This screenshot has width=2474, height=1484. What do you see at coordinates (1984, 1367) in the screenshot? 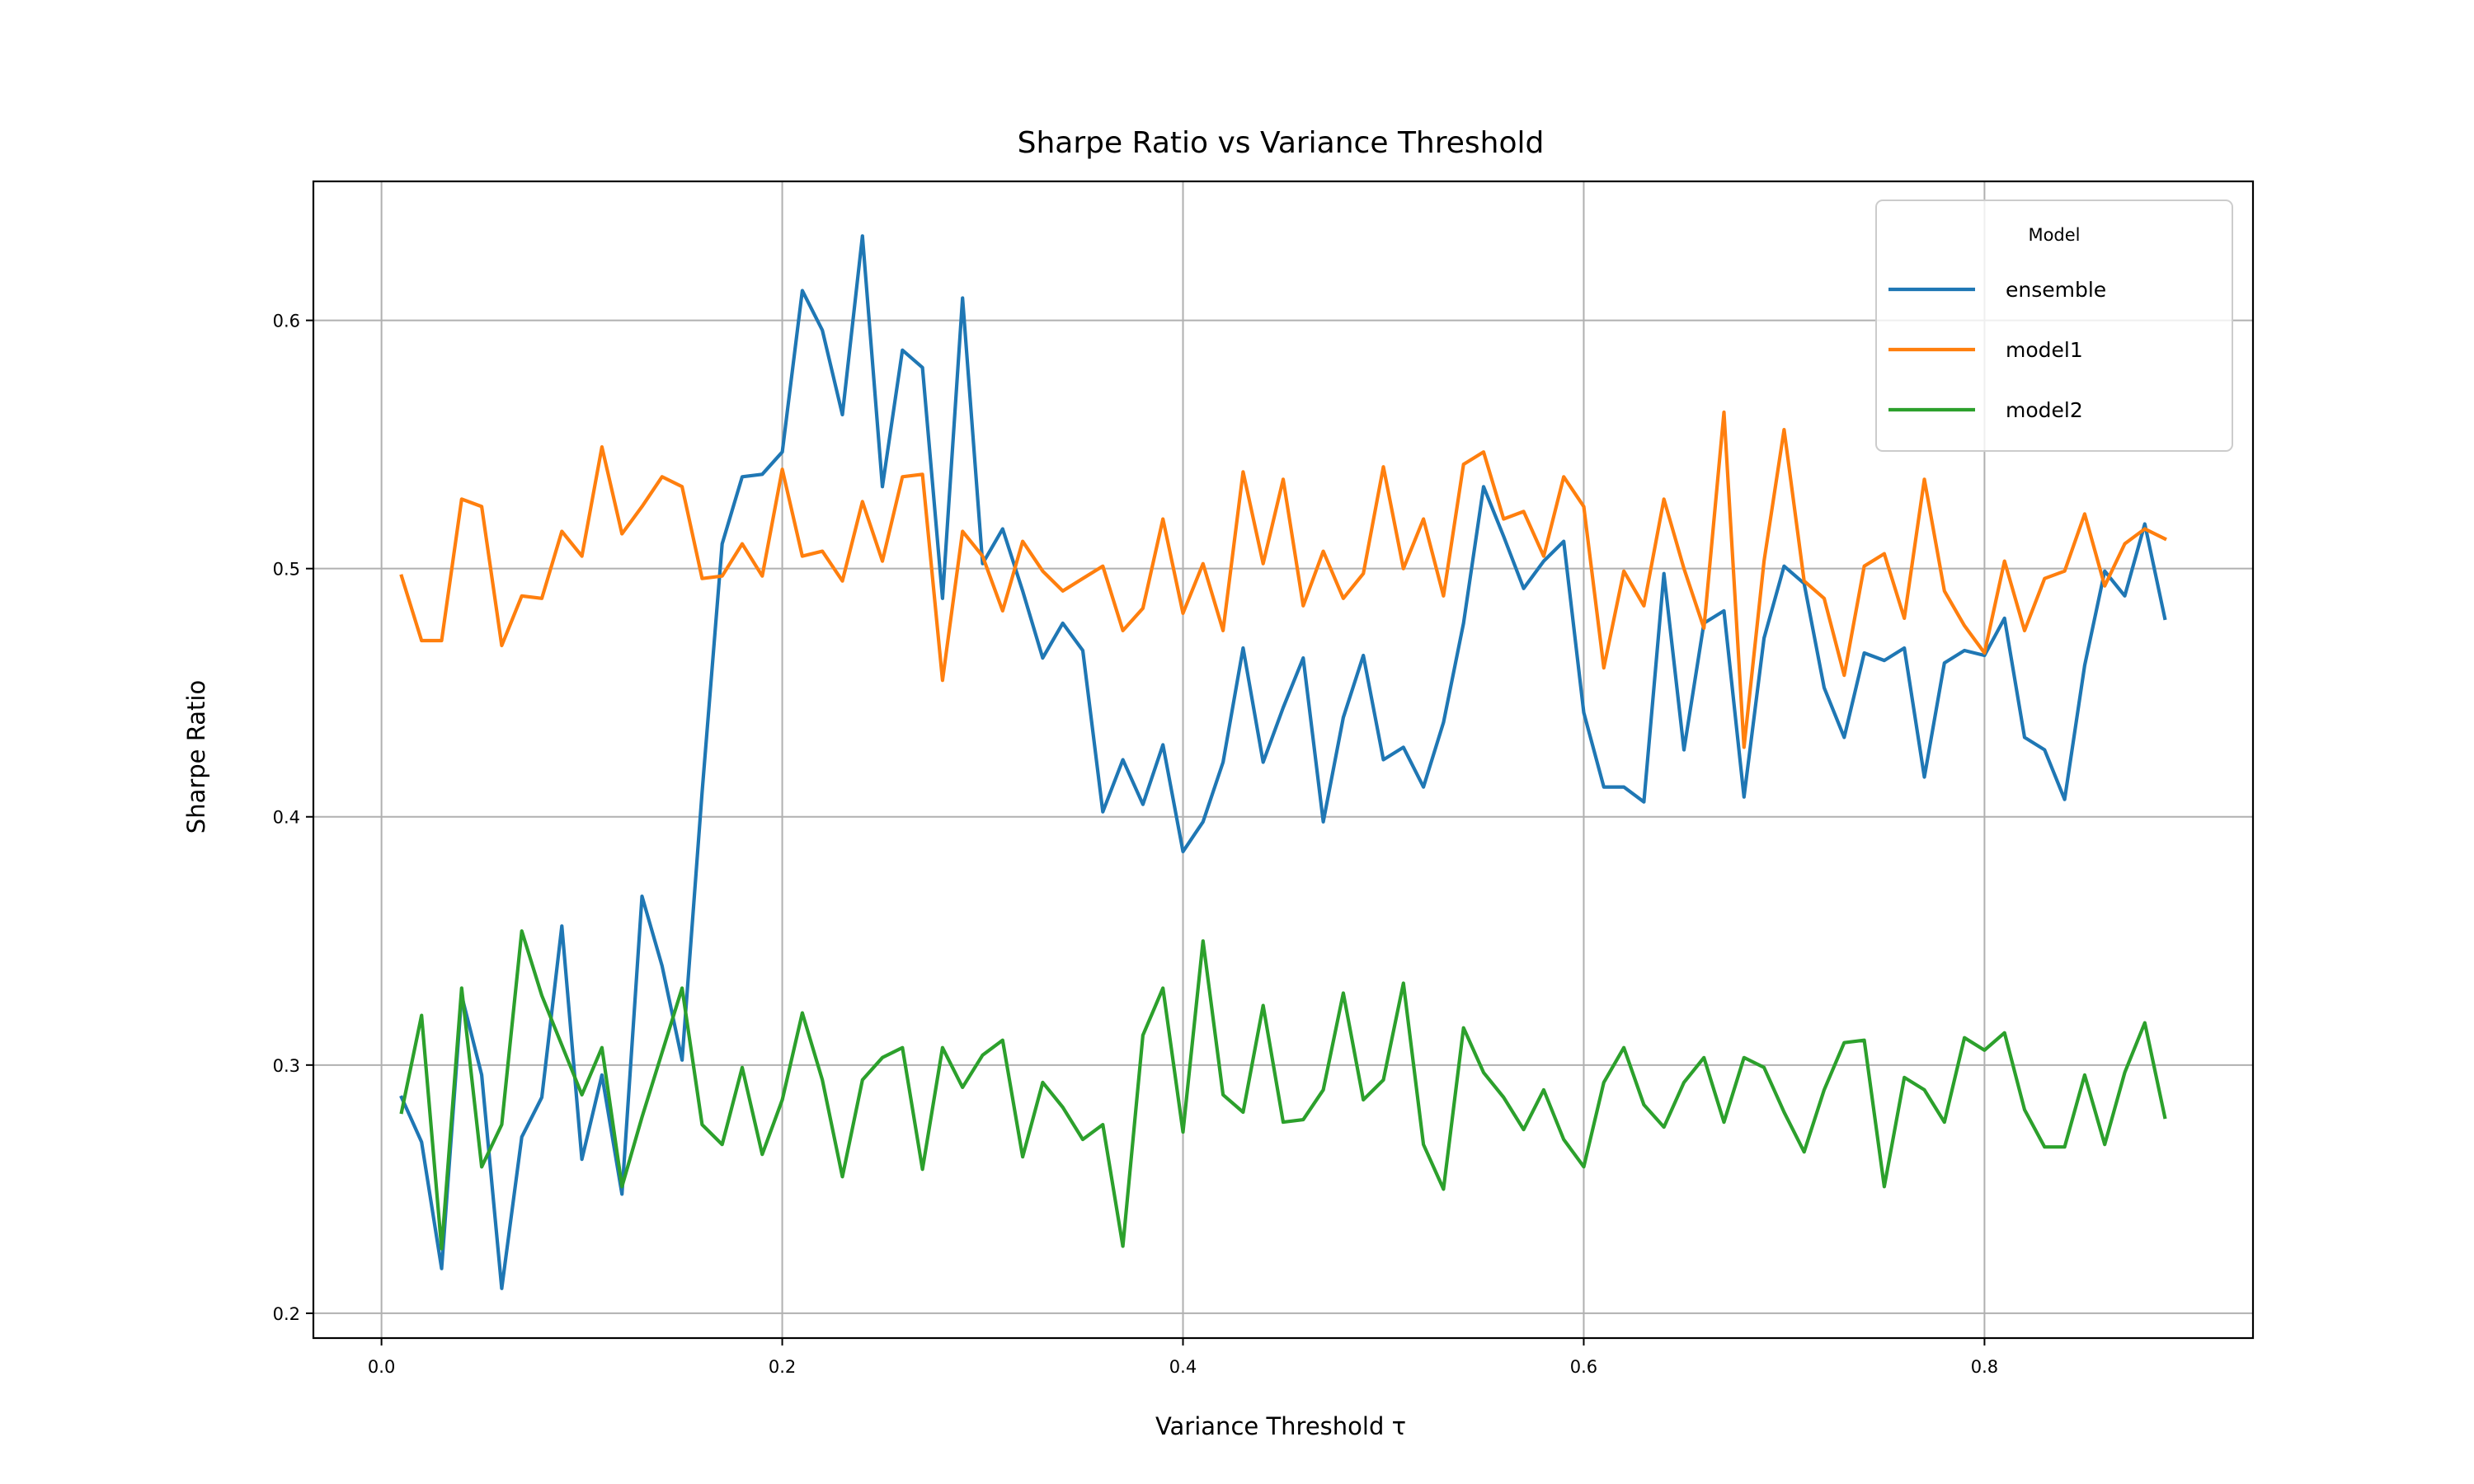
I see `x-tick-label: 0.8` at bounding box center [1984, 1367].